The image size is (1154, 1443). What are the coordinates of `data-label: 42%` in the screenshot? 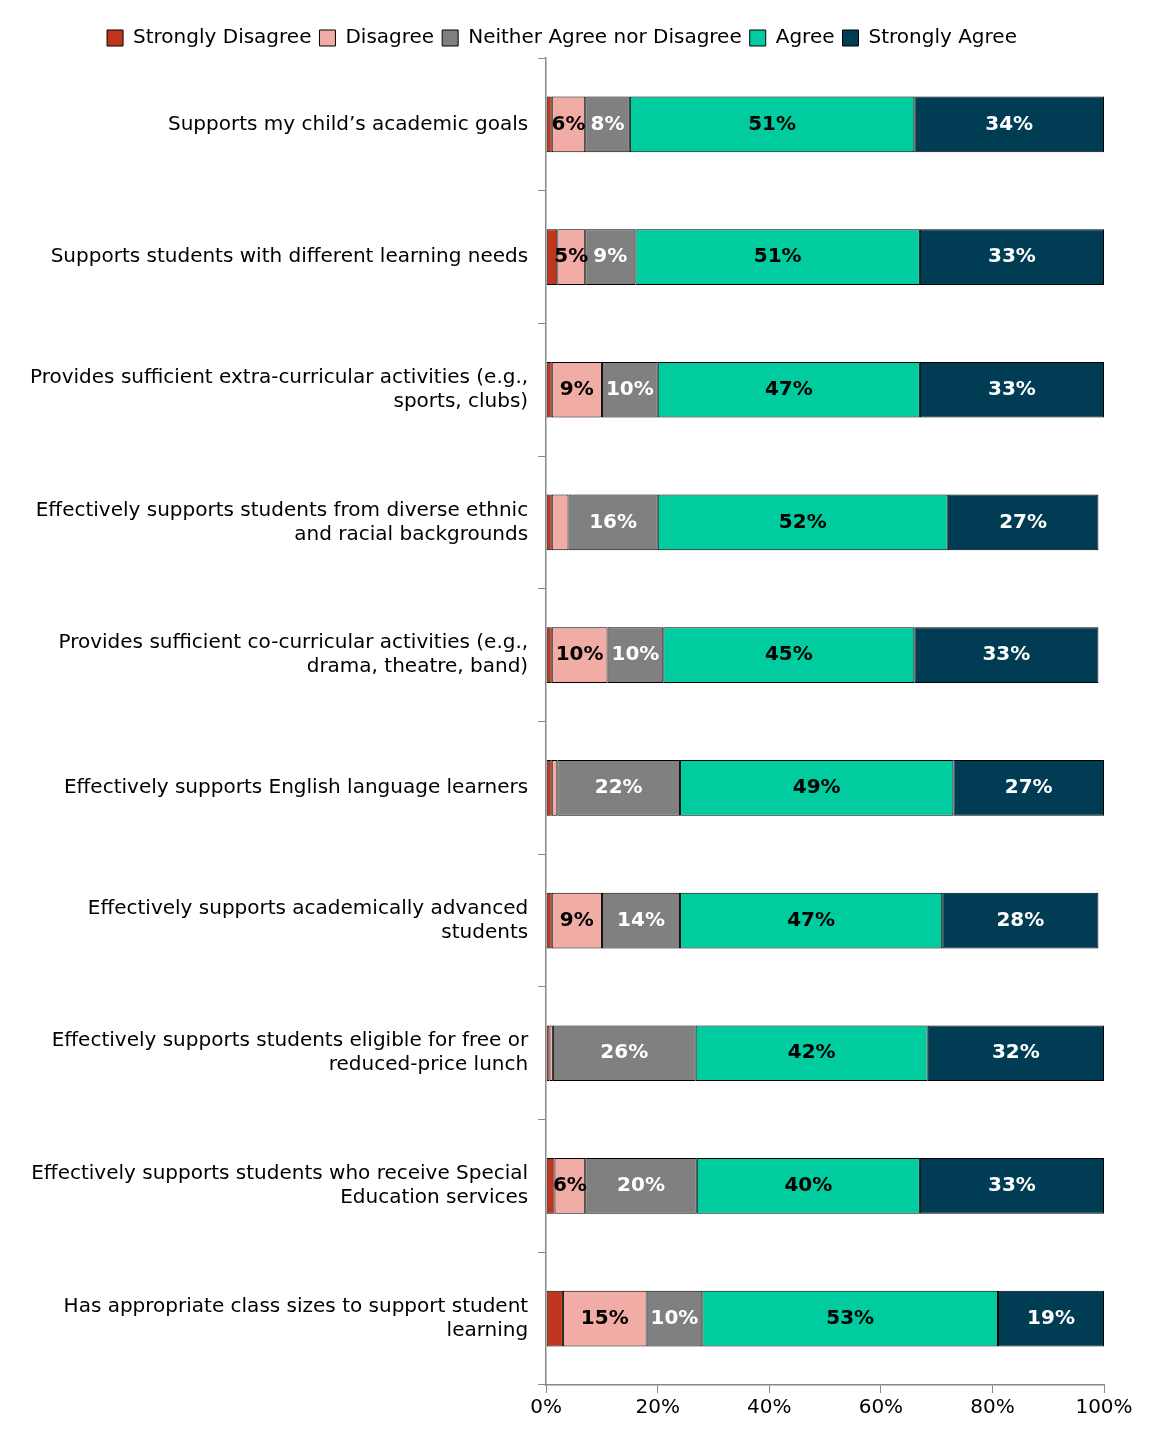 It's located at (811, 1051).